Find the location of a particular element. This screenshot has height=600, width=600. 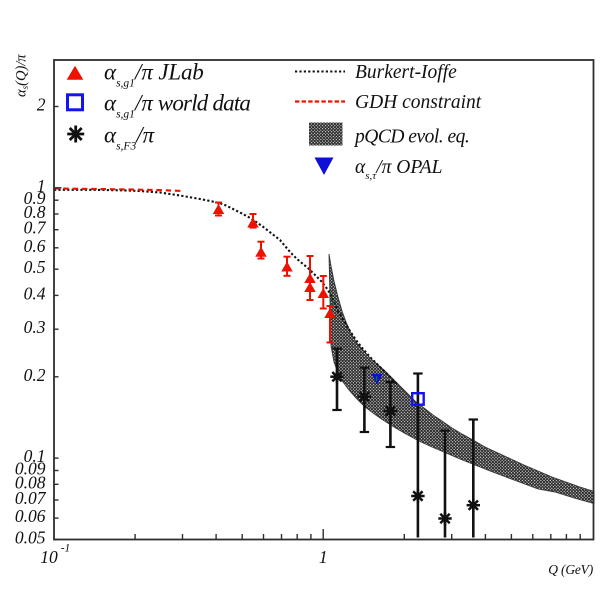

svg-text: GDH constraint is located at coordinates (418, 102).